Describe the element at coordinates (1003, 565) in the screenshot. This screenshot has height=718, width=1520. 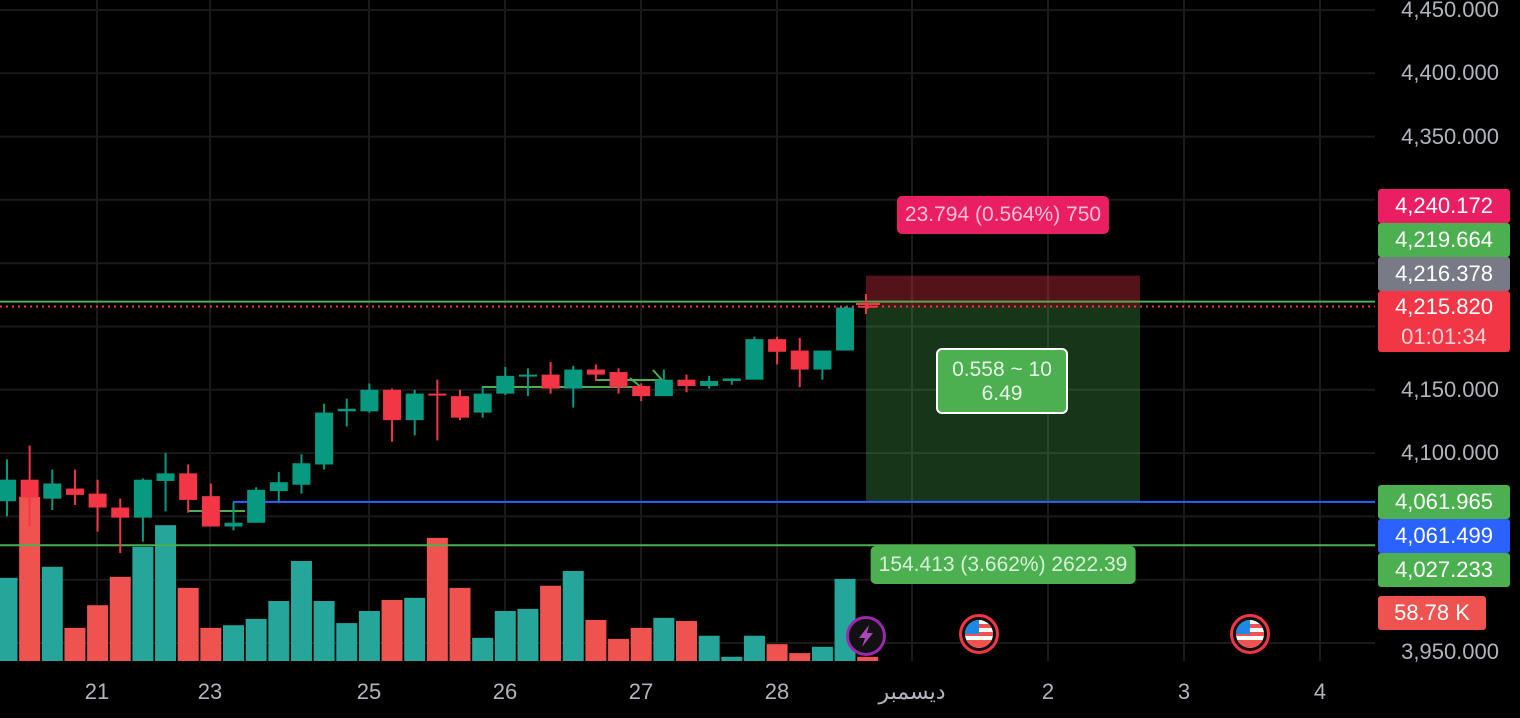
I see `target-distance-label: 154.413 (3.662%) 2622.39` at that location.